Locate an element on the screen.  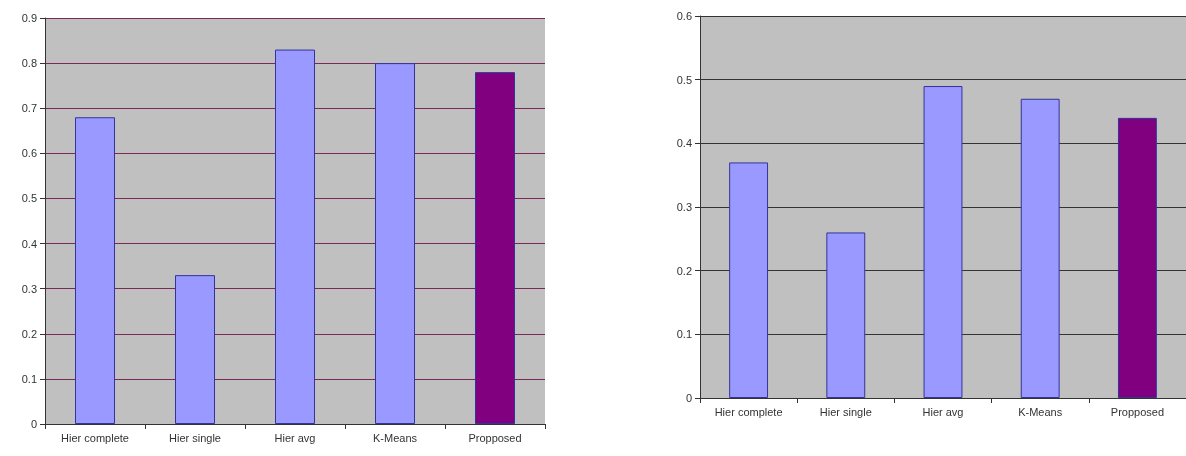
y-tick-label: 0.9 is located at coordinates (29, 18).